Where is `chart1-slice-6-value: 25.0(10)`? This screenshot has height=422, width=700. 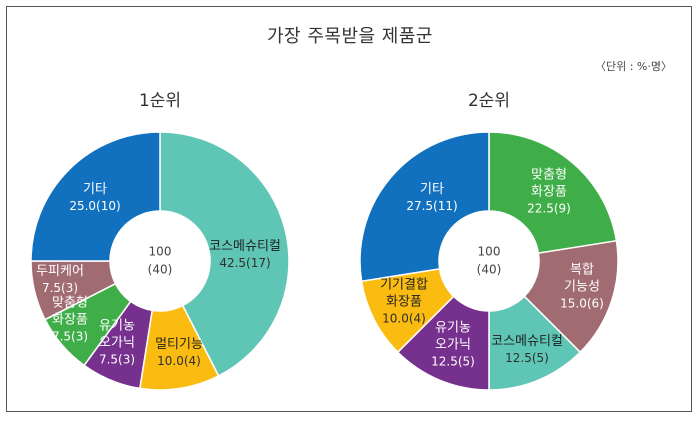 chart1-slice-6-value: 25.0(10) is located at coordinates (94, 206).